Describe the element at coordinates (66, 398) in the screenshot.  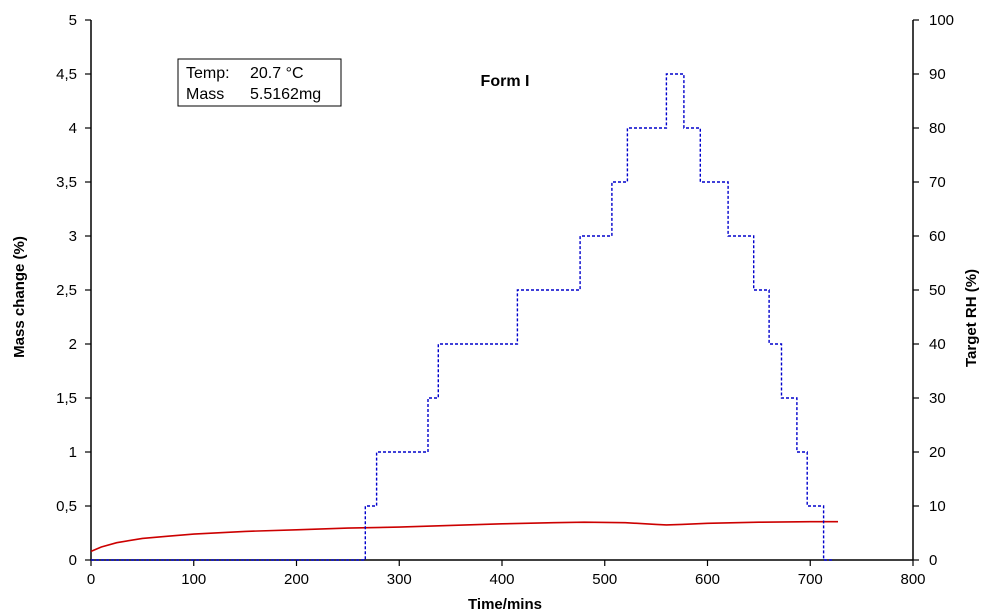
I see `y-left-tick-label: 1,5` at that location.